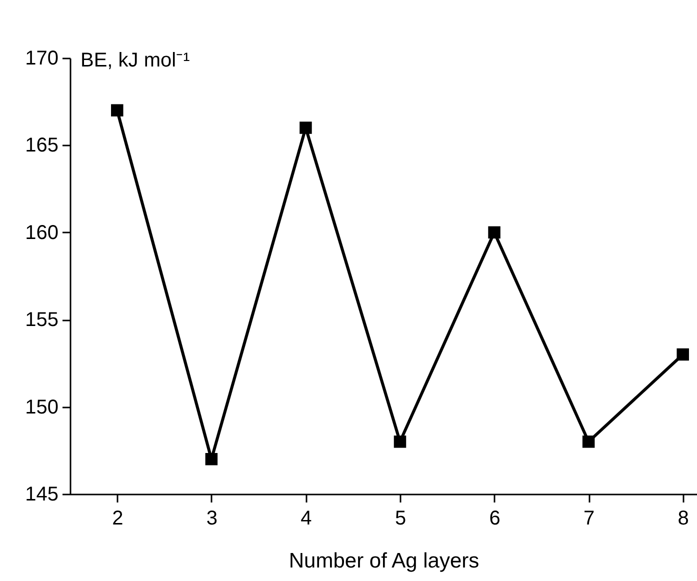  What do you see at coordinates (400, 519) in the screenshot?
I see `x-tick-label: 5` at bounding box center [400, 519].